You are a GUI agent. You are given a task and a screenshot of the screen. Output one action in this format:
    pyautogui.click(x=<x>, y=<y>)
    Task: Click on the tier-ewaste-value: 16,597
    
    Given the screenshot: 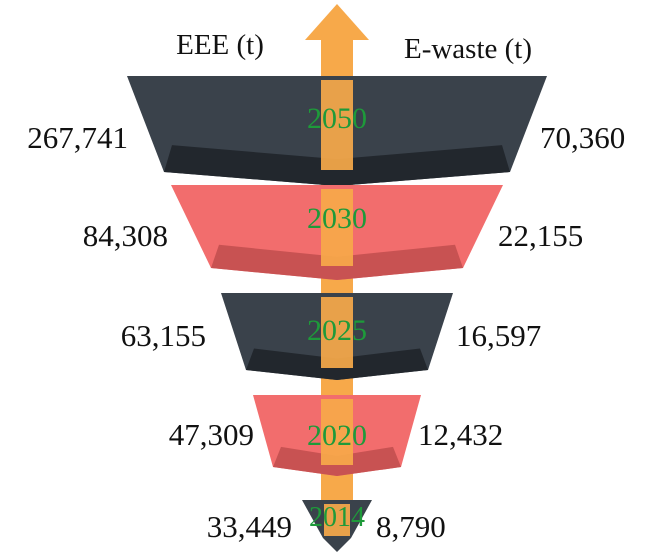 What is the action you would take?
    pyautogui.click(x=498, y=335)
    